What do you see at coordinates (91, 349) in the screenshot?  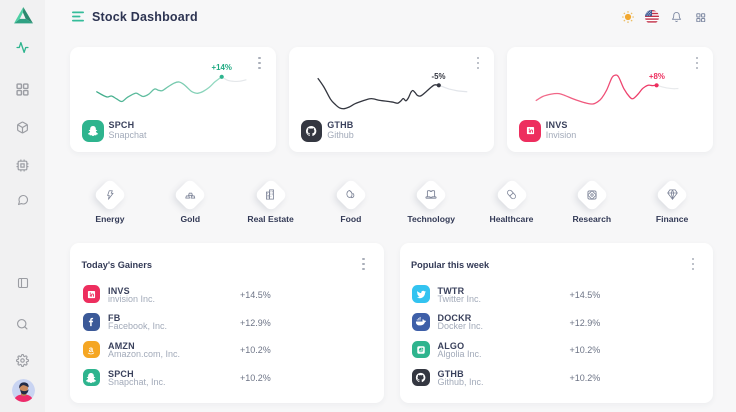 I see `svg-text: a` at bounding box center [91, 349].